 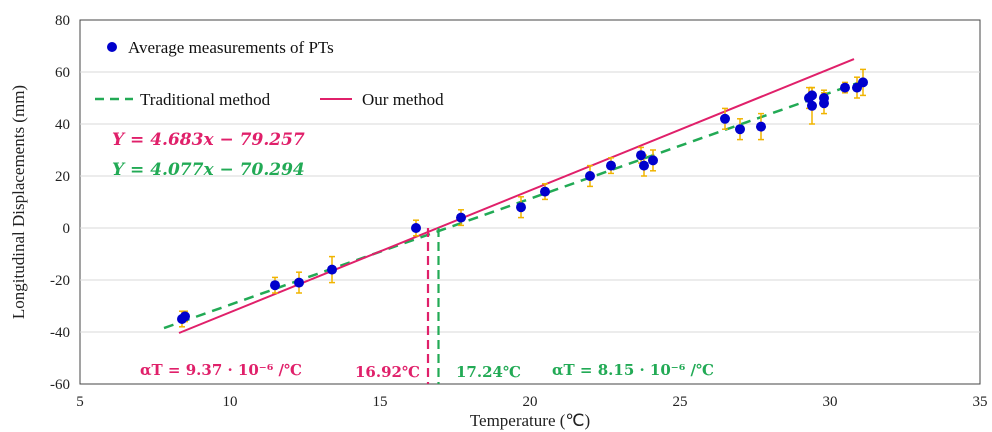 What do you see at coordinates (530, 420) in the screenshot?
I see `x-axis-title: Temperature (℃)` at bounding box center [530, 420].